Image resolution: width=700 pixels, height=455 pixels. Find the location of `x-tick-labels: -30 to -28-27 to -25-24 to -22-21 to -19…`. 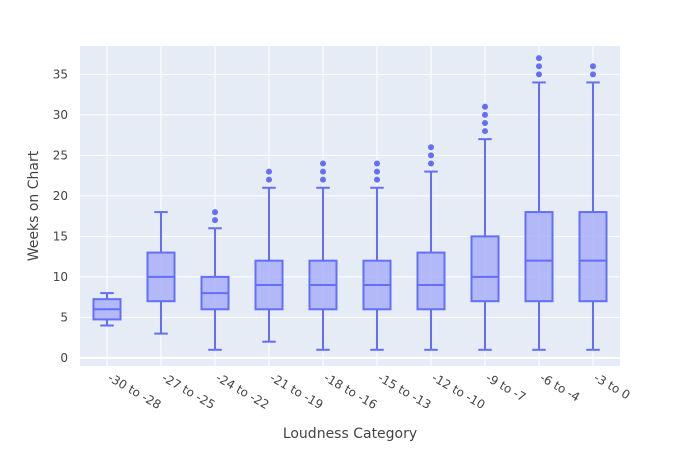

x-tick-labels: -30 to -28-27 to -25-24 to -22-21 to -19… is located at coordinates (369, 391).